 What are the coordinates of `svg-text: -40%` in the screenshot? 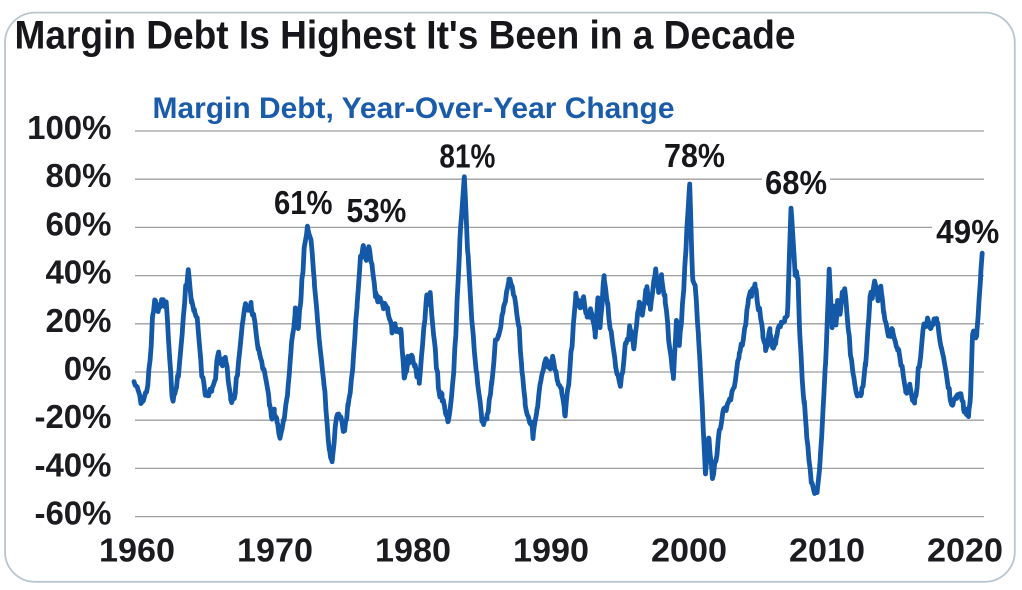 It's located at (72, 464).